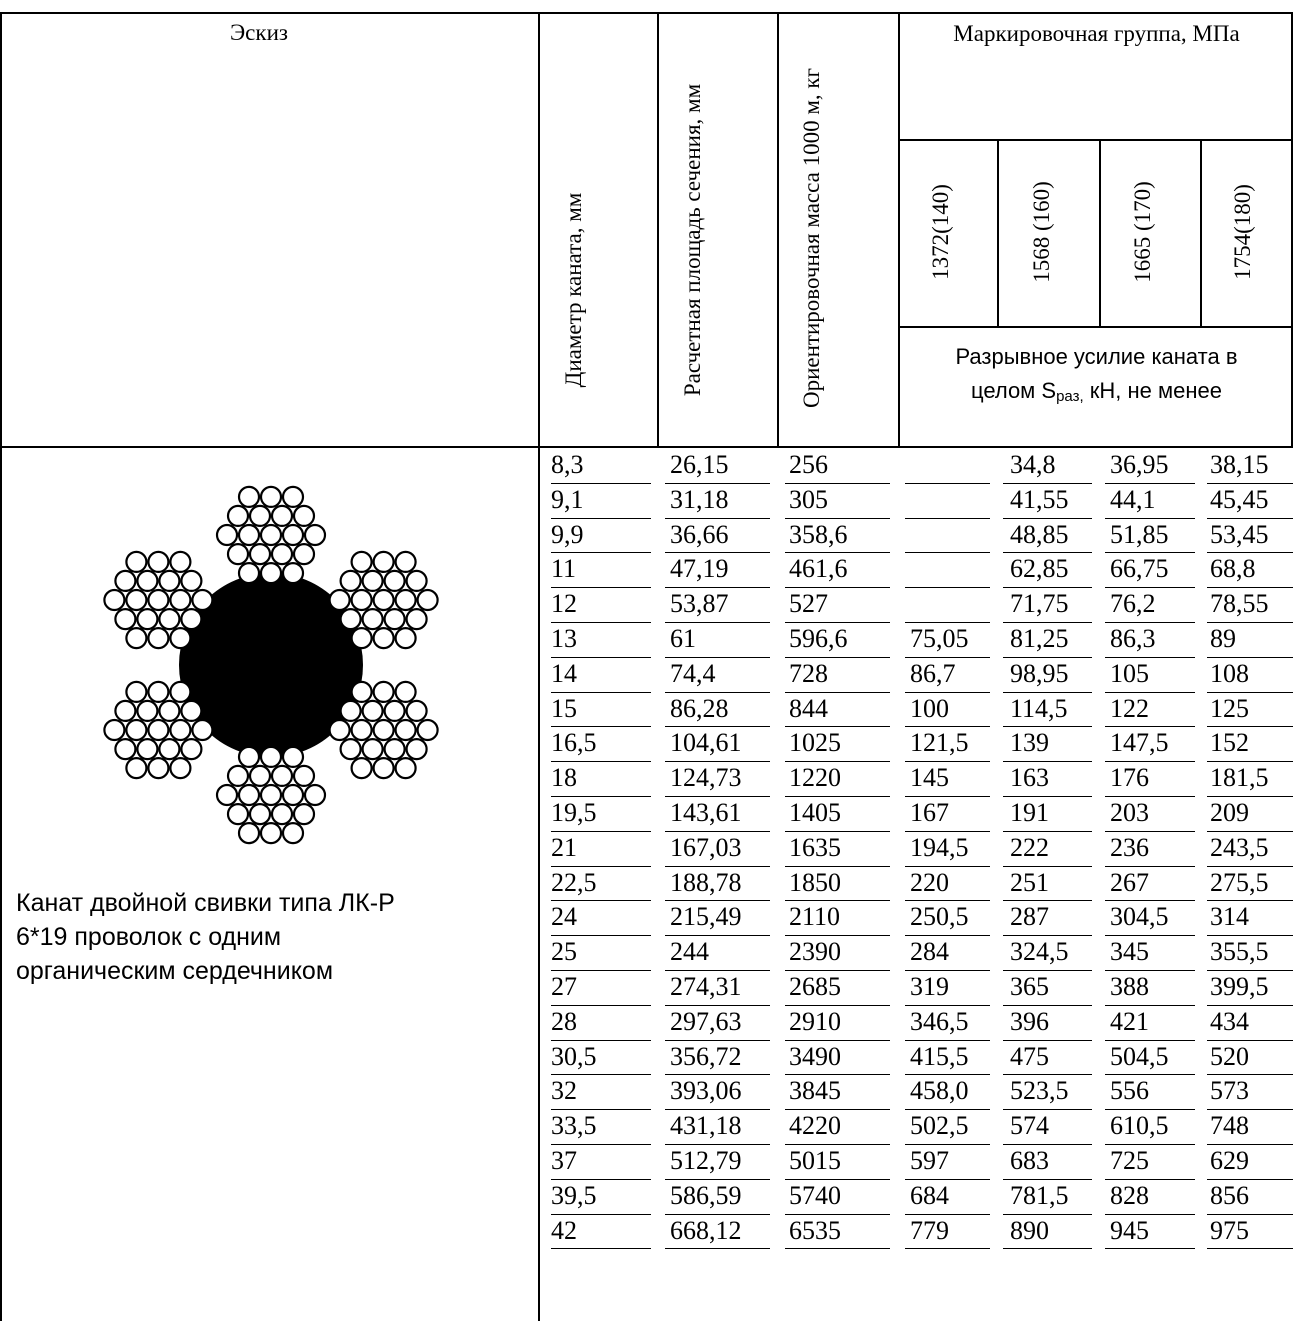 Image resolution: width=1293 pixels, height=1321 pixels. Describe the element at coordinates (1139, 917) in the screenshot. I see `table-cell: 304,5` at that location.